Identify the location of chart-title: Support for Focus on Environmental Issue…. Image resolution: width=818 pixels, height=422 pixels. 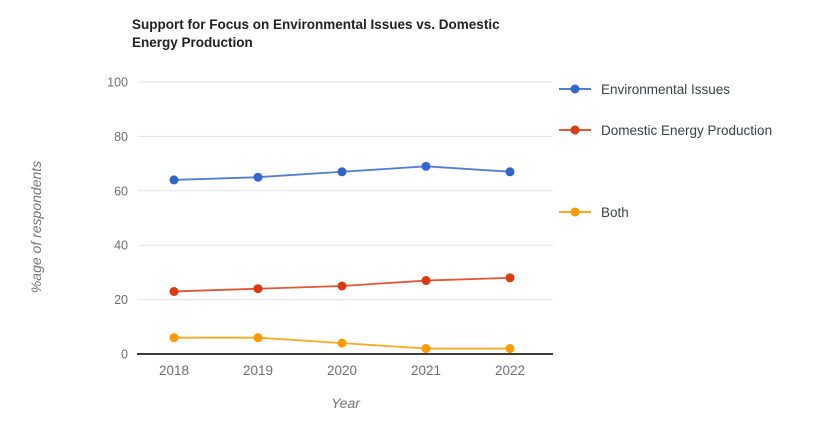
(316, 33).